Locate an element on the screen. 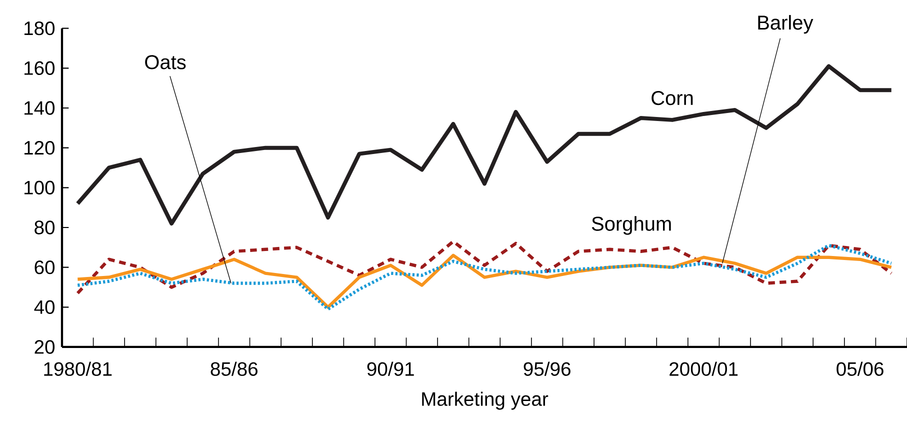 The image size is (907, 427). y-tick-label: 20 is located at coordinates (44, 347).